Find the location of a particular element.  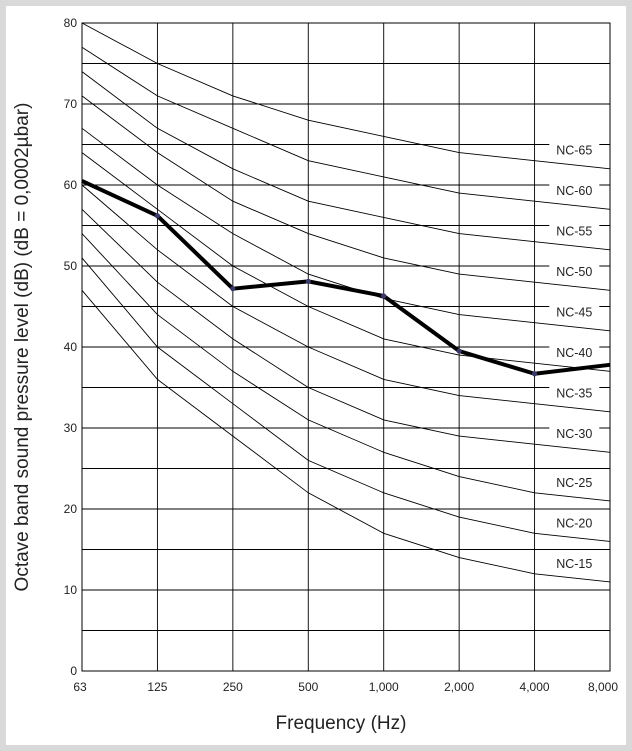

nc-label: NC-60 is located at coordinates (574, 191).